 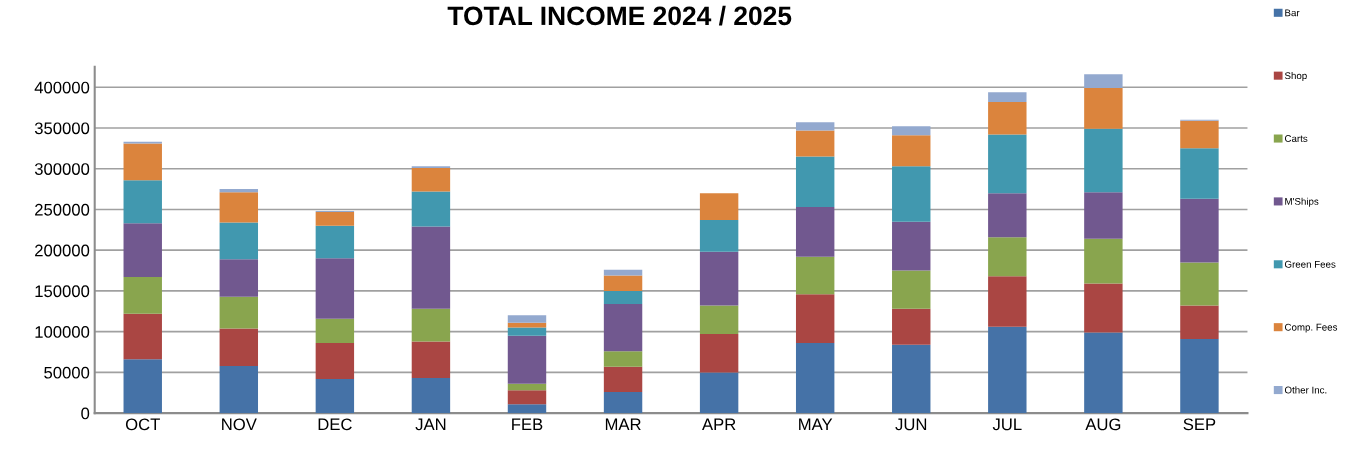 What do you see at coordinates (62, 87) in the screenshot?
I see `y-tick-label: 400000` at bounding box center [62, 87].